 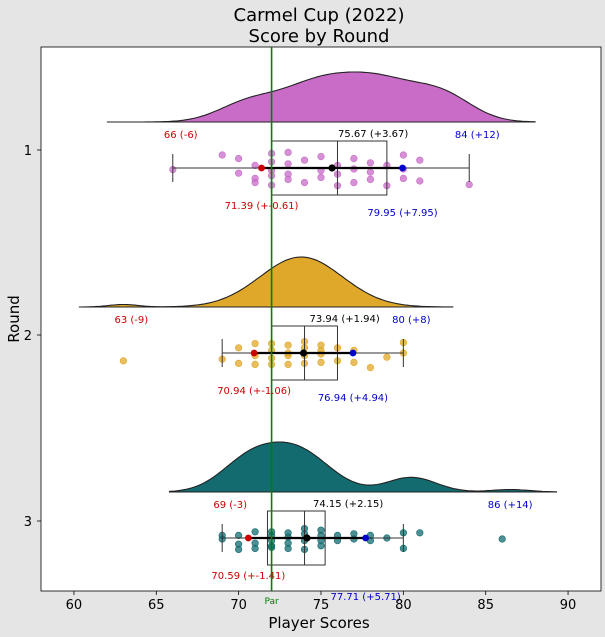 I want to click on y-tick-label: 3, so click(x=28, y=522).